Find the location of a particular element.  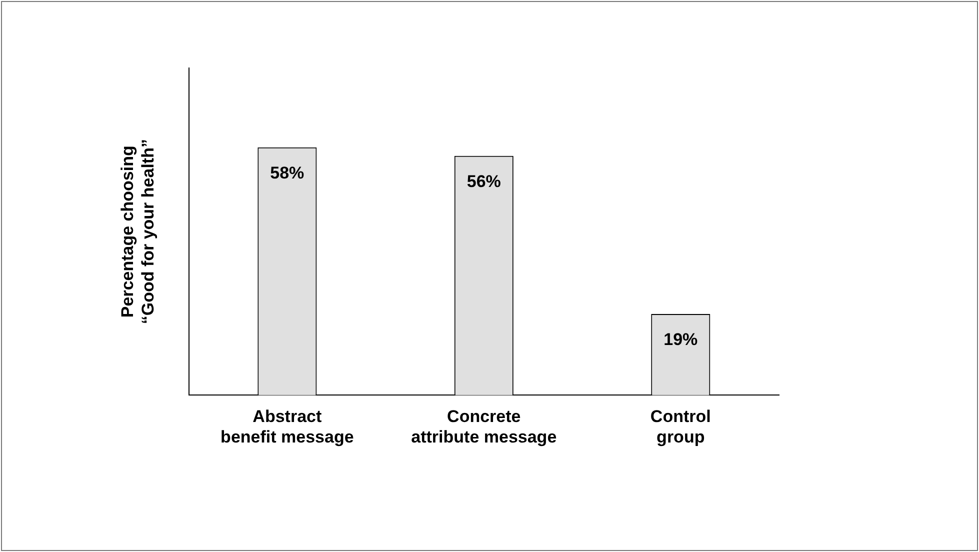

y-axis-title: Percentage choosing “Good for your health” is located at coordinates (138, 231).